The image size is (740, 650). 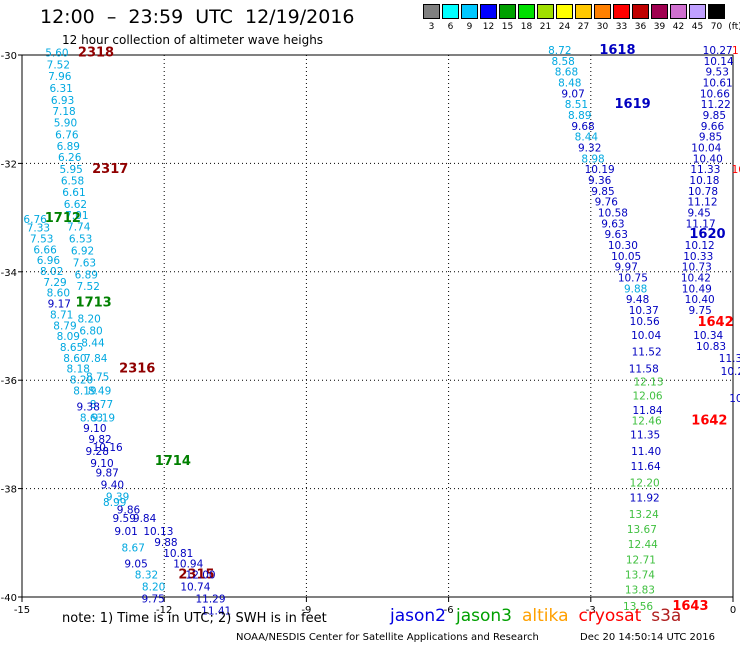 What do you see at coordinates (51, 272) in the screenshot?
I see `wave-height-label: 8.02` at bounding box center [51, 272].